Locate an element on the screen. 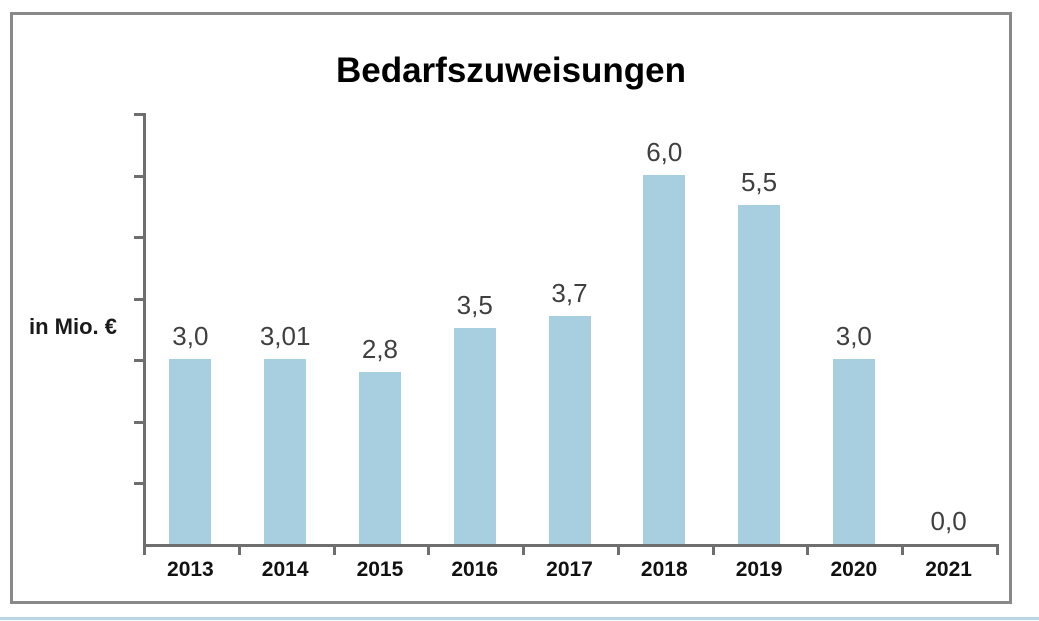 The width and height of the screenshot is (1039, 621). bar-value-label: 0,0 is located at coordinates (948, 521).